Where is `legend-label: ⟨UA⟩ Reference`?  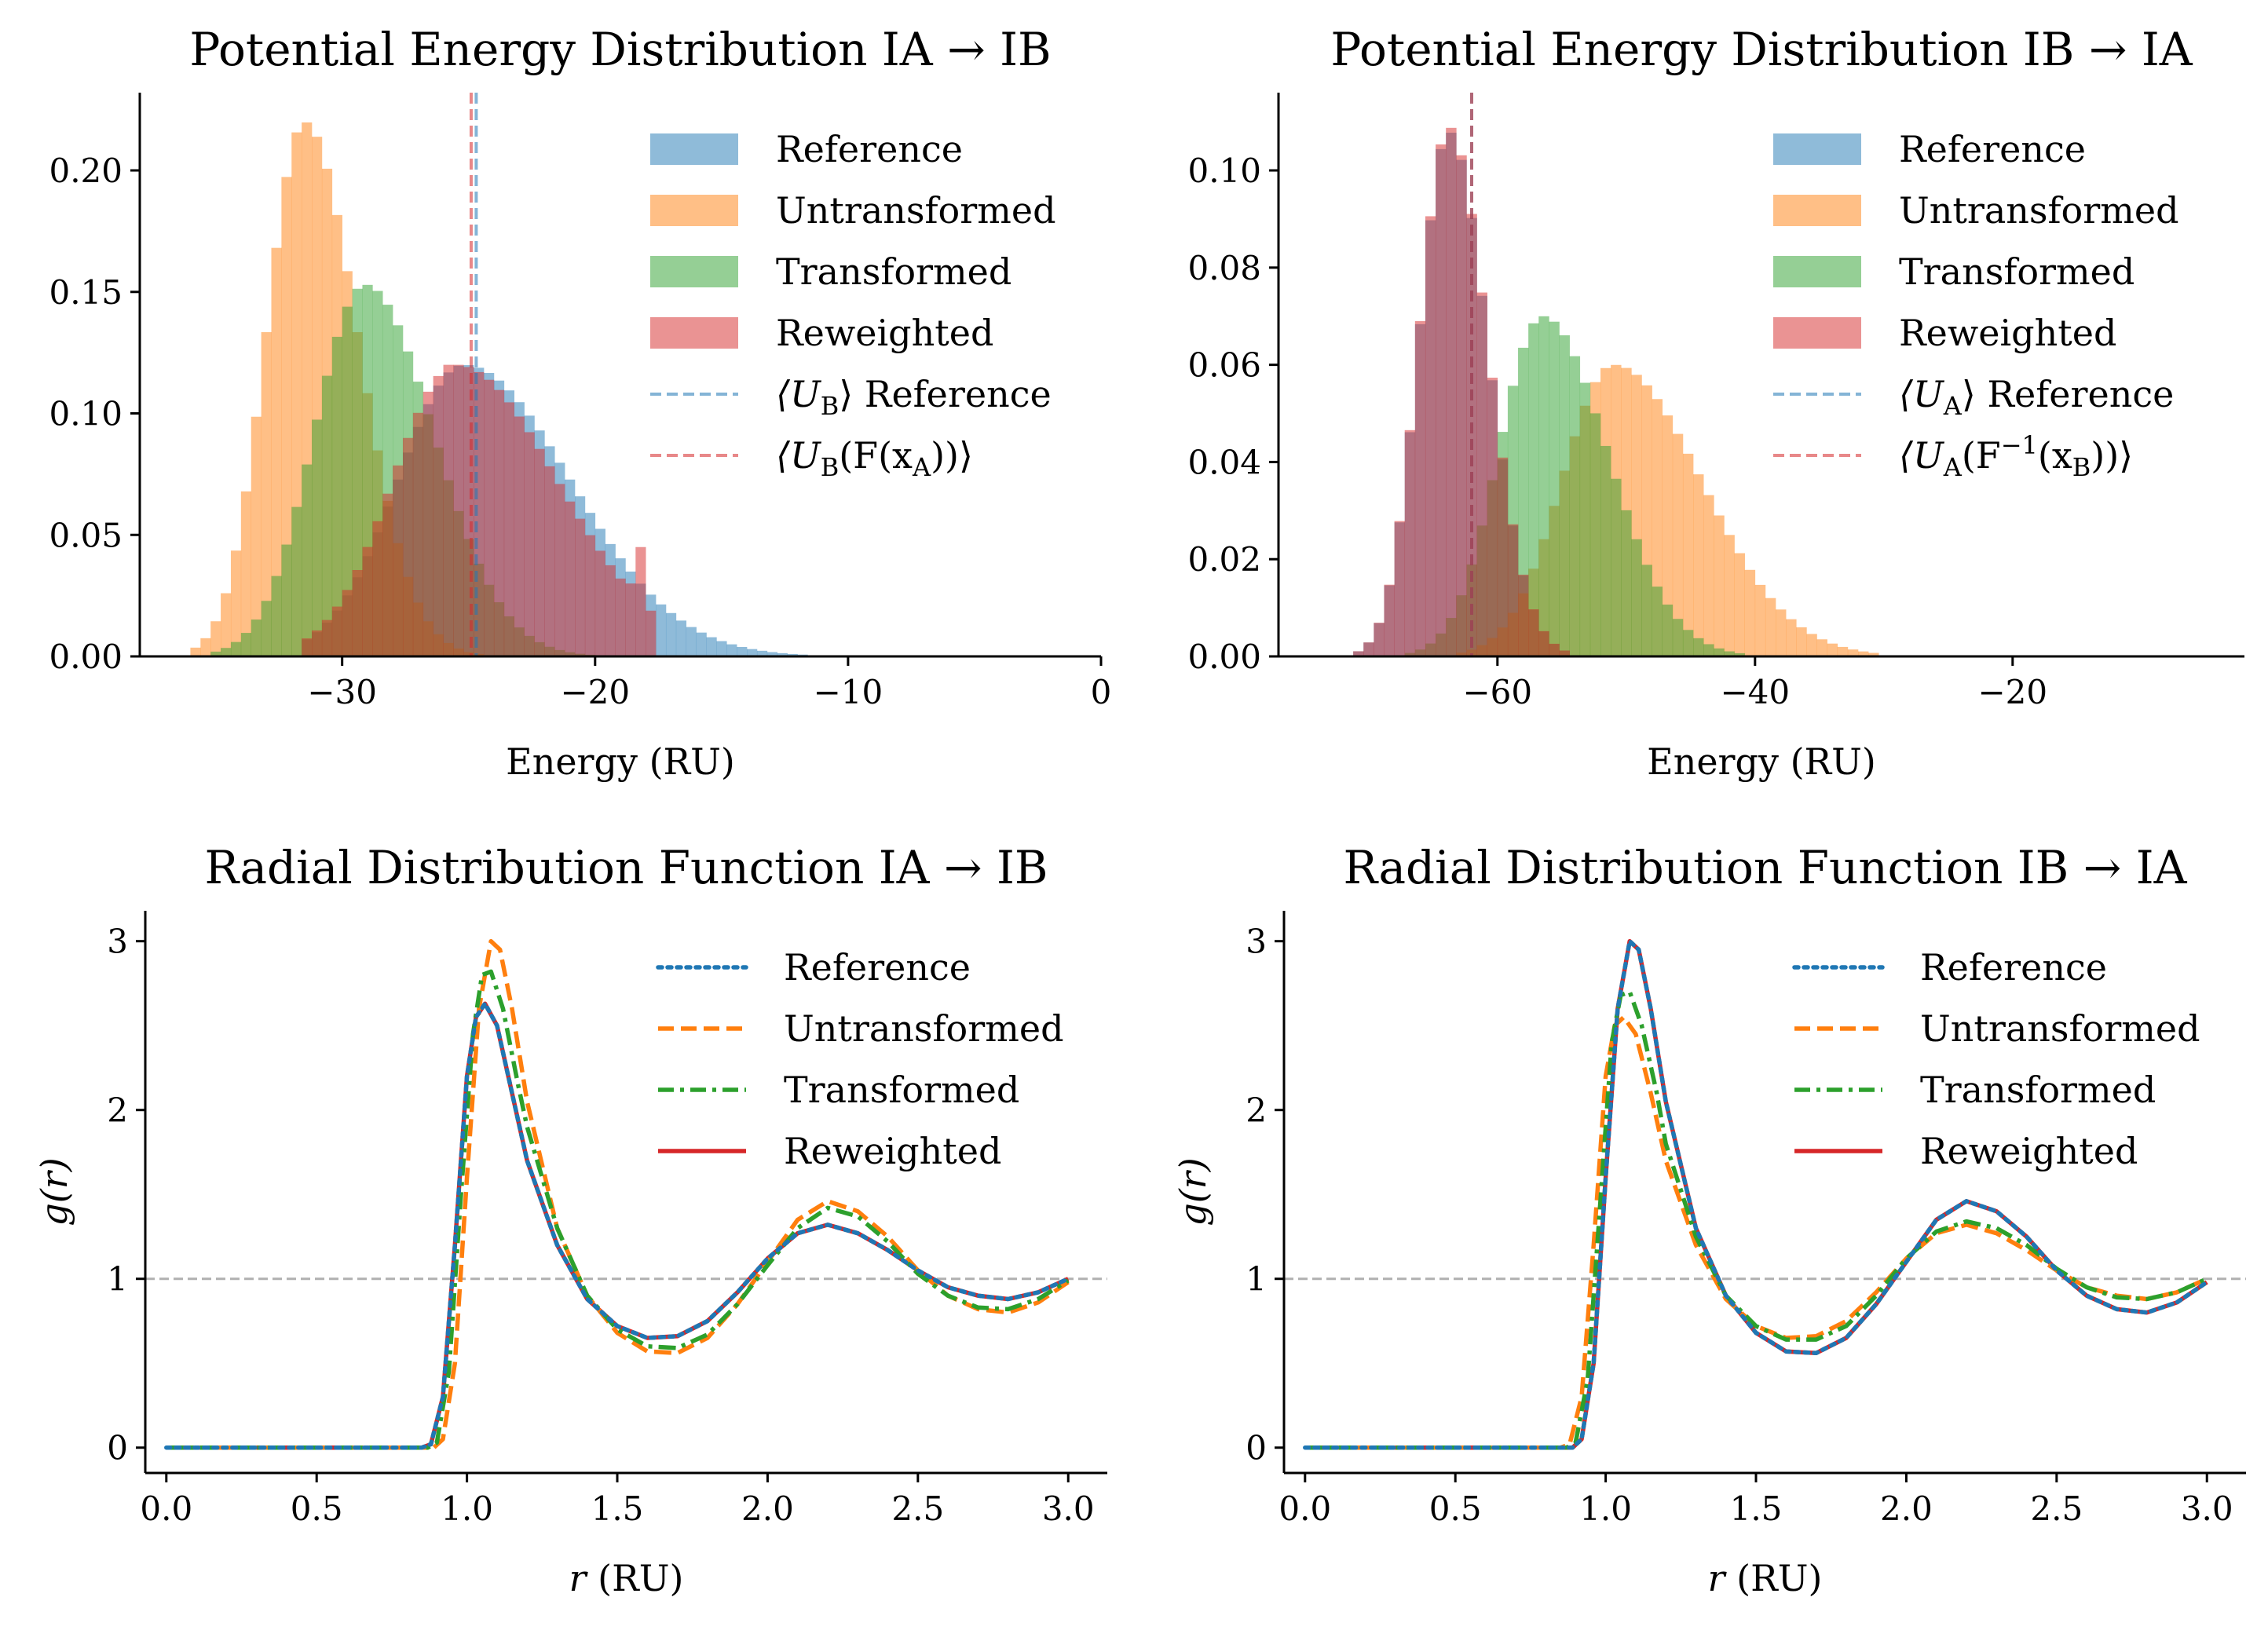 legend-label: ⟨UA⟩ Reference is located at coordinates (2037, 397).